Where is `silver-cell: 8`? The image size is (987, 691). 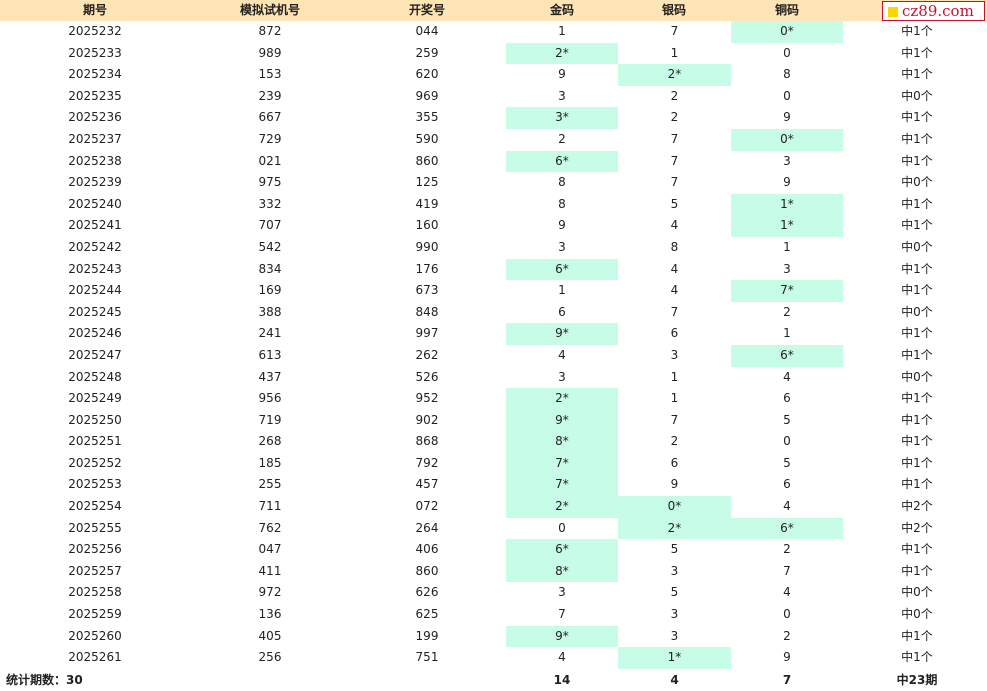 silver-cell: 8 is located at coordinates (674, 246).